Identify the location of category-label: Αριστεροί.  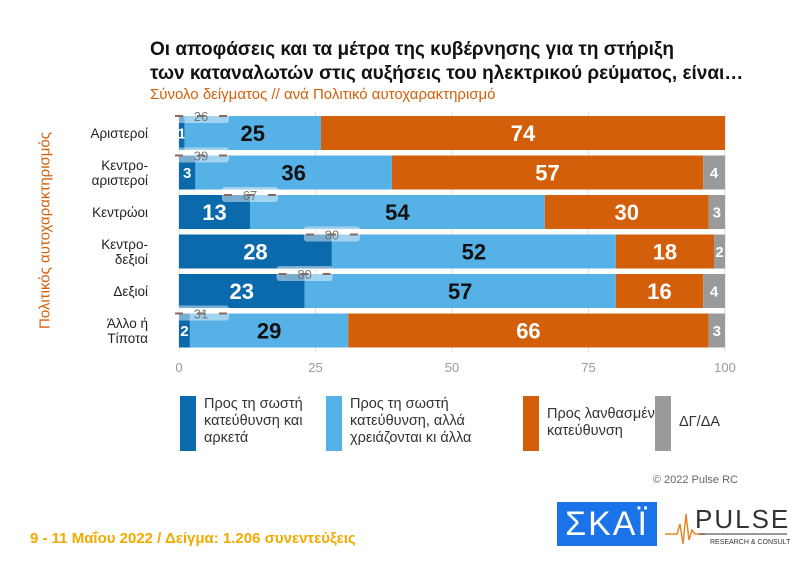
(119, 133).